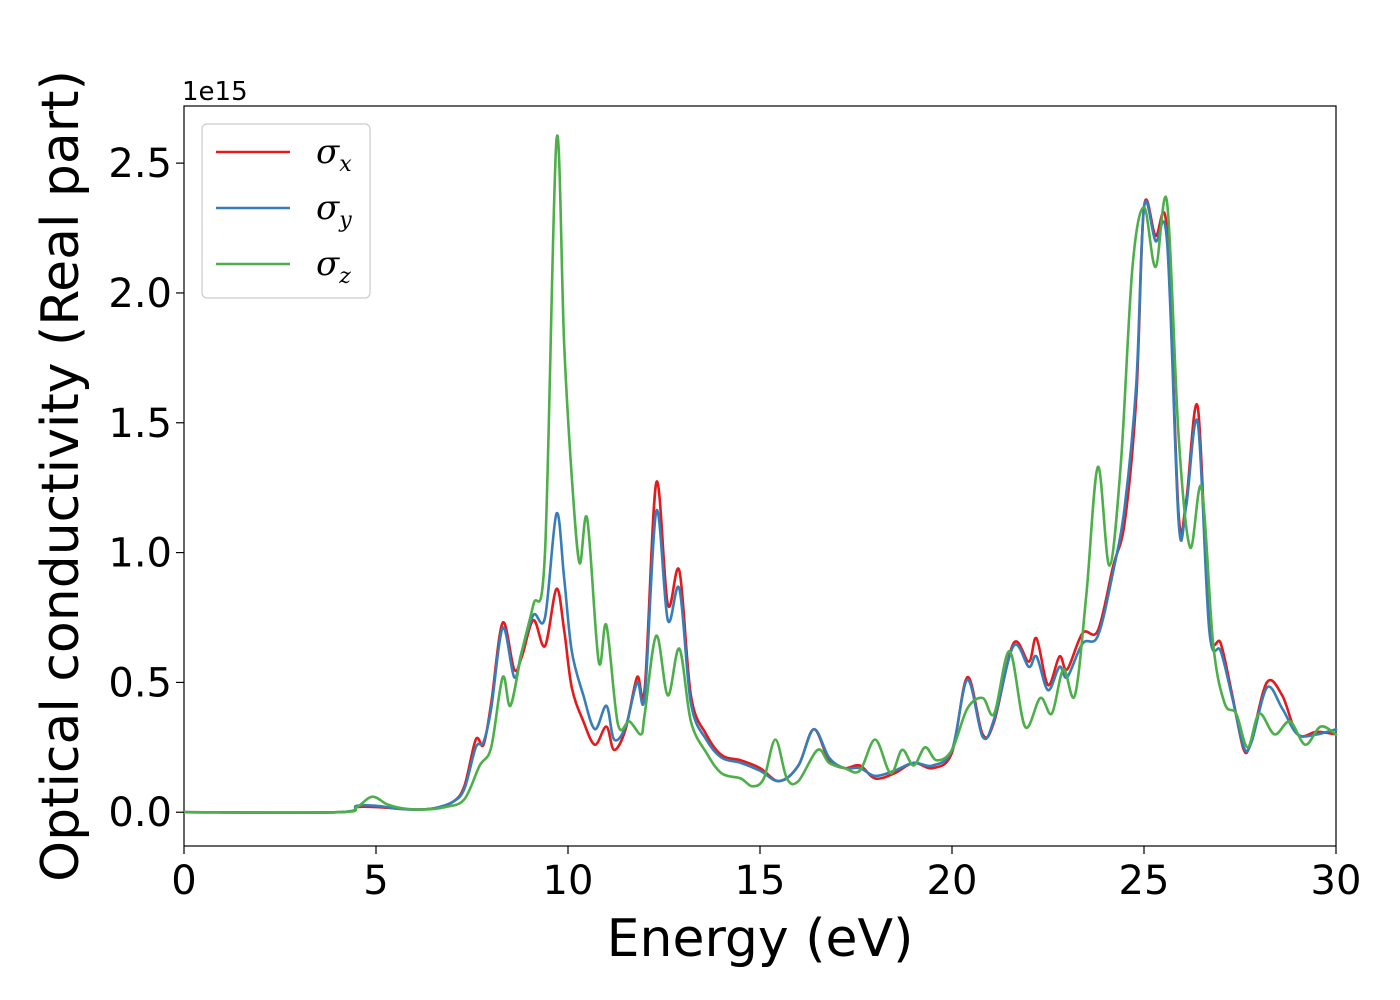 The height and width of the screenshot is (1000, 1400). I want to click on x-tick-label: 0, so click(183, 881).